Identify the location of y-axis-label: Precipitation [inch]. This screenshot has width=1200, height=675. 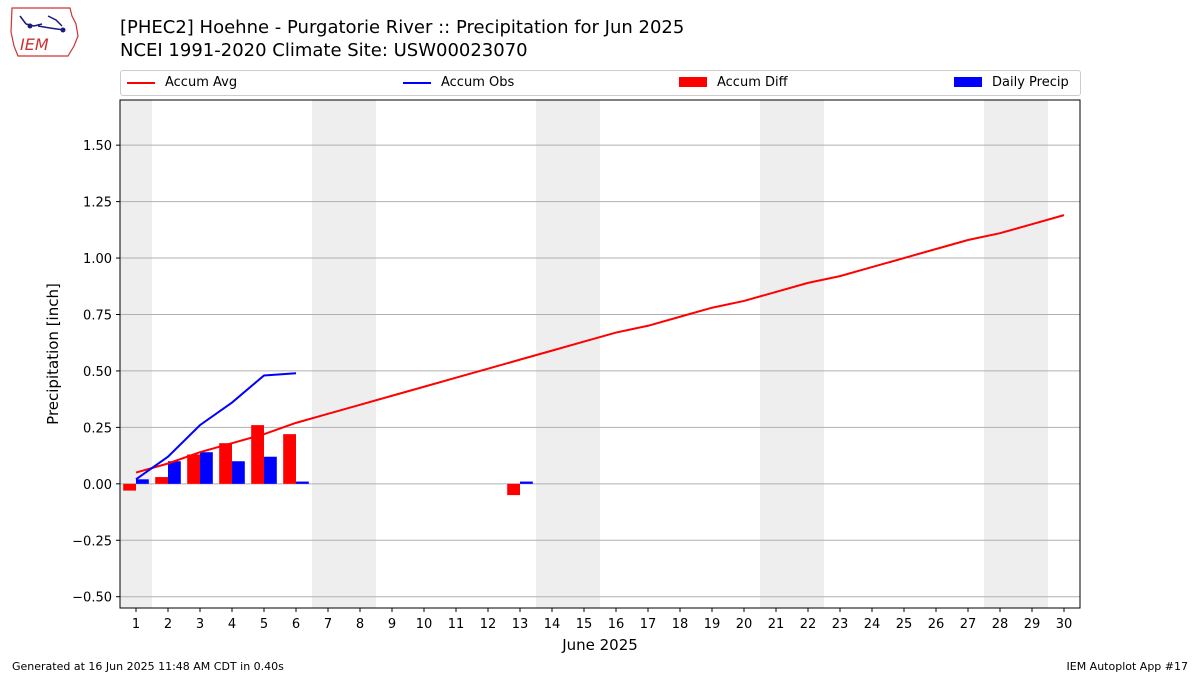
(53, 354).